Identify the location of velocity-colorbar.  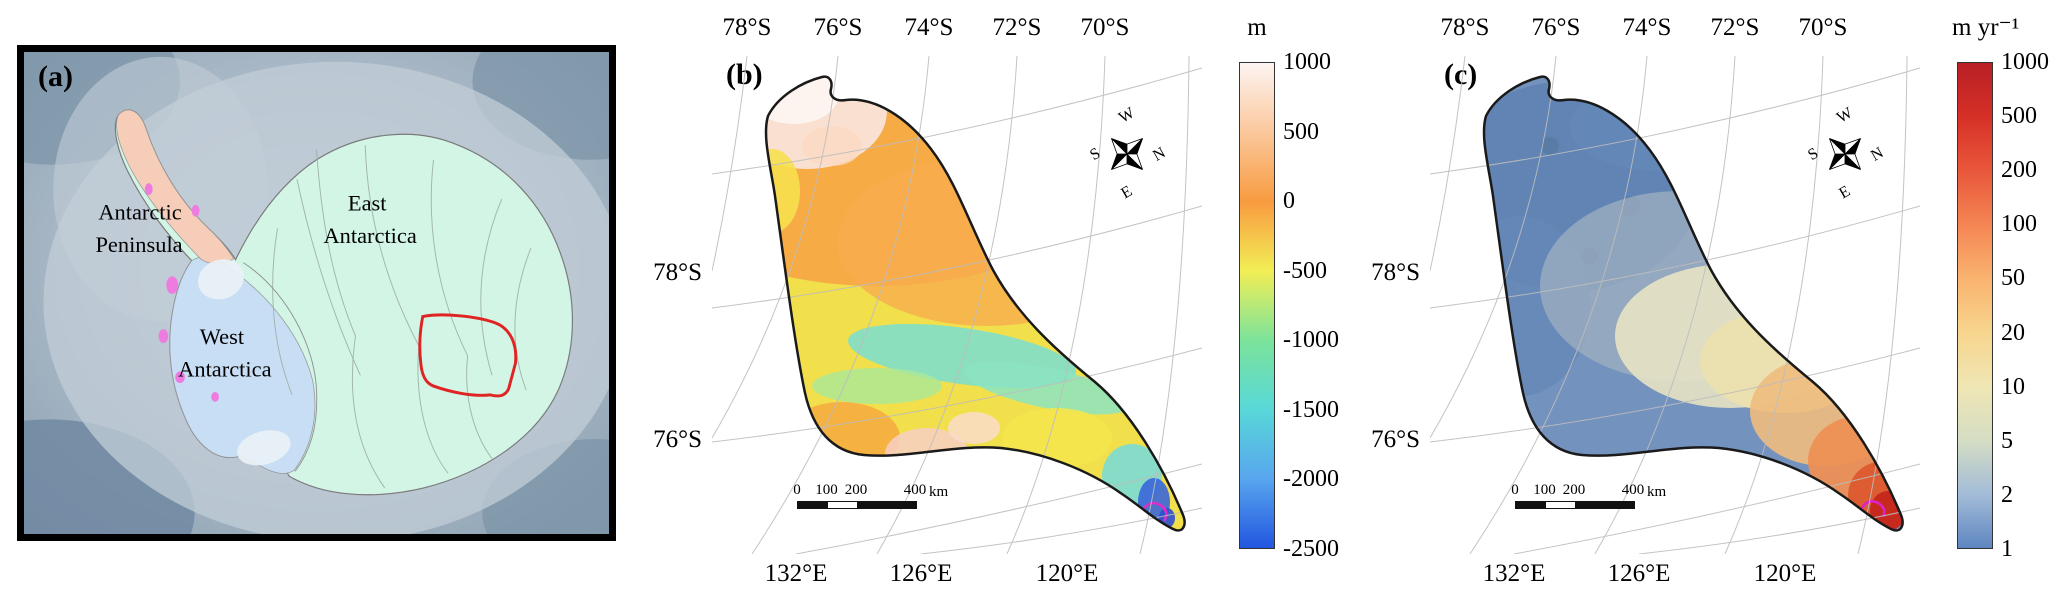
(1975, 305).